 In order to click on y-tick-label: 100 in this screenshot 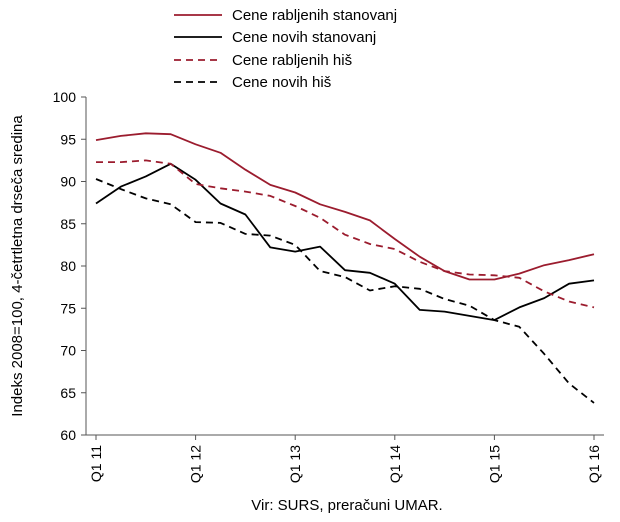, I will do `click(65, 97)`.